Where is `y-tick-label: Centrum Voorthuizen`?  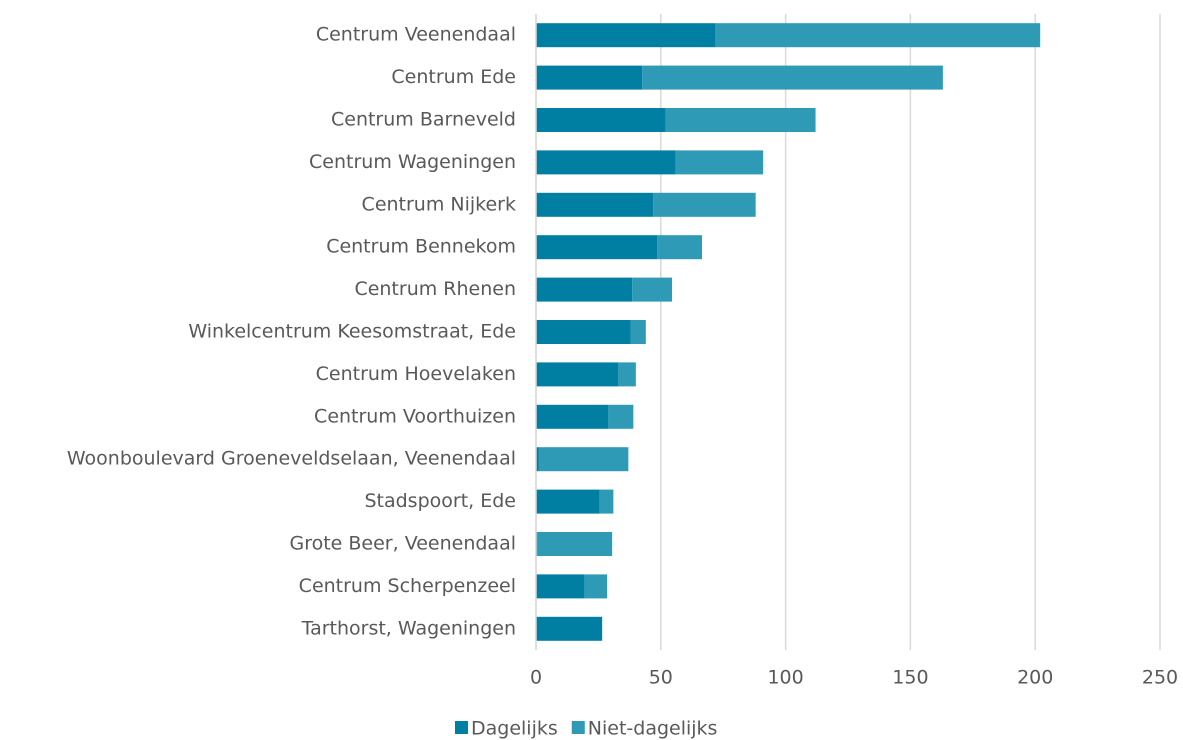
y-tick-label: Centrum Voorthuizen is located at coordinates (415, 416).